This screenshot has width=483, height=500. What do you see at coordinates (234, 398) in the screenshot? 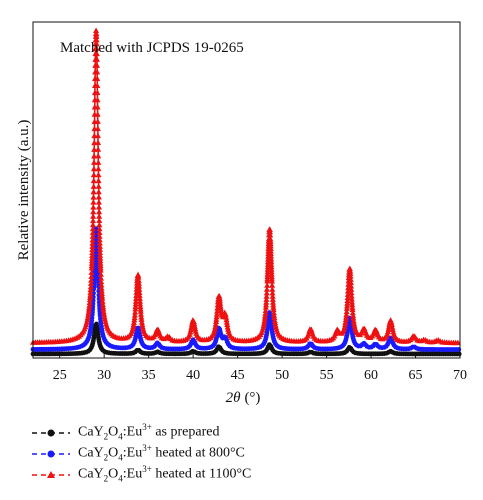
I see `x-axis-variable: 2θ` at bounding box center [234, 398].